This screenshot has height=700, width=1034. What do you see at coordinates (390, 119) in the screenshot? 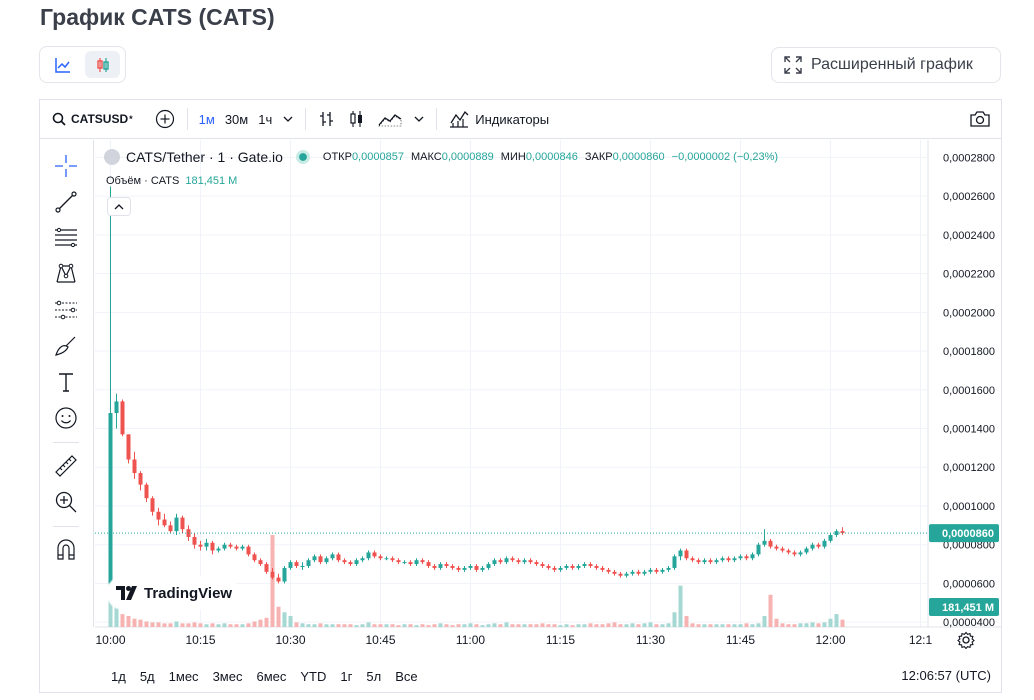
I see `area-style-button` at bounding box center [390, 119].